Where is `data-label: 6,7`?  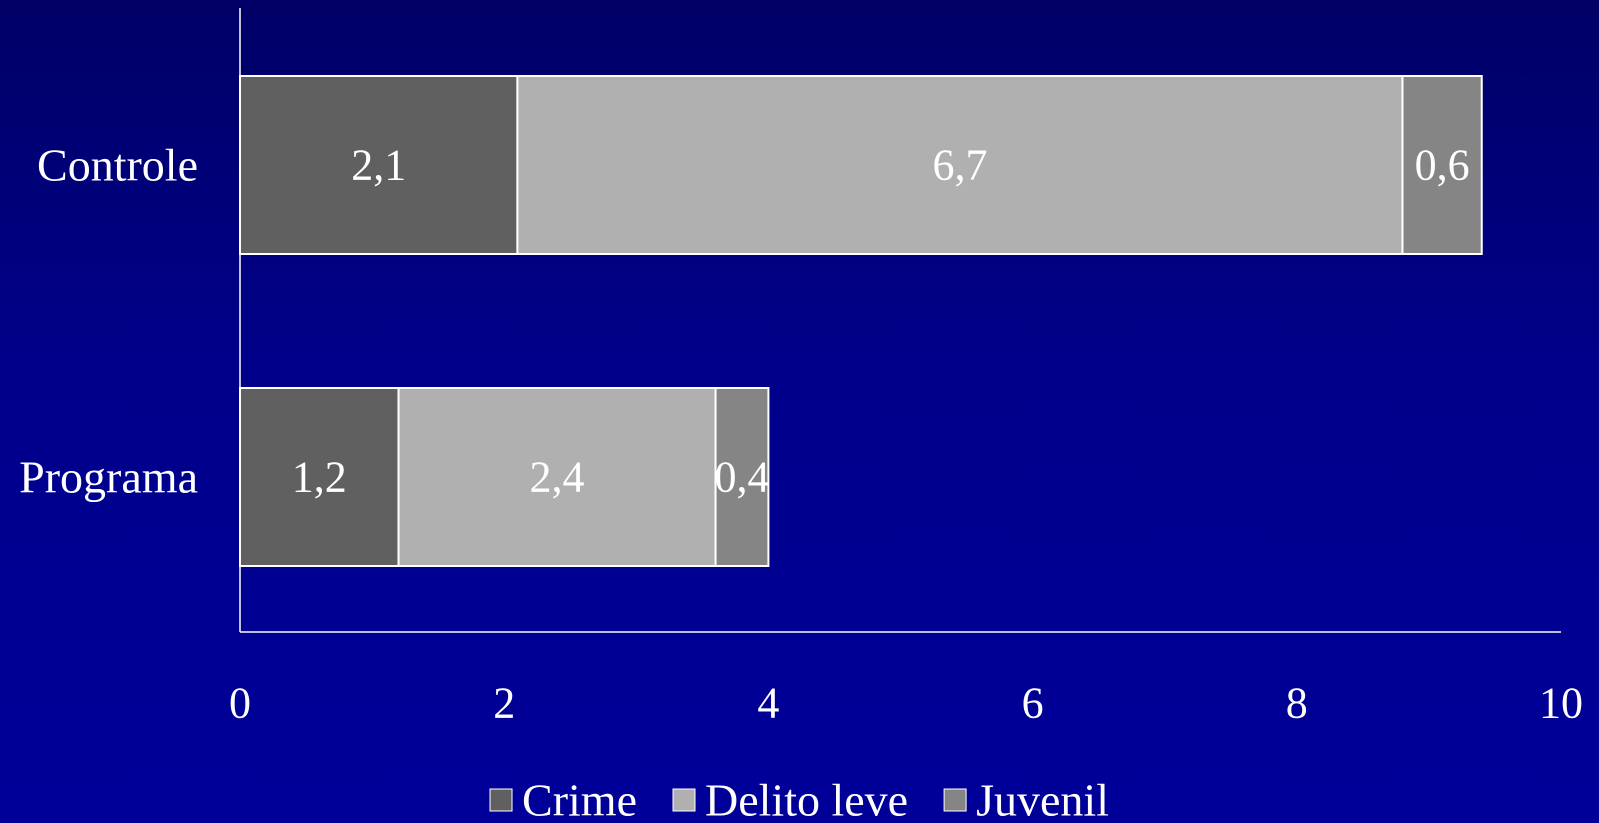 data-label: 6,7 is located at coordinates (959, 165).